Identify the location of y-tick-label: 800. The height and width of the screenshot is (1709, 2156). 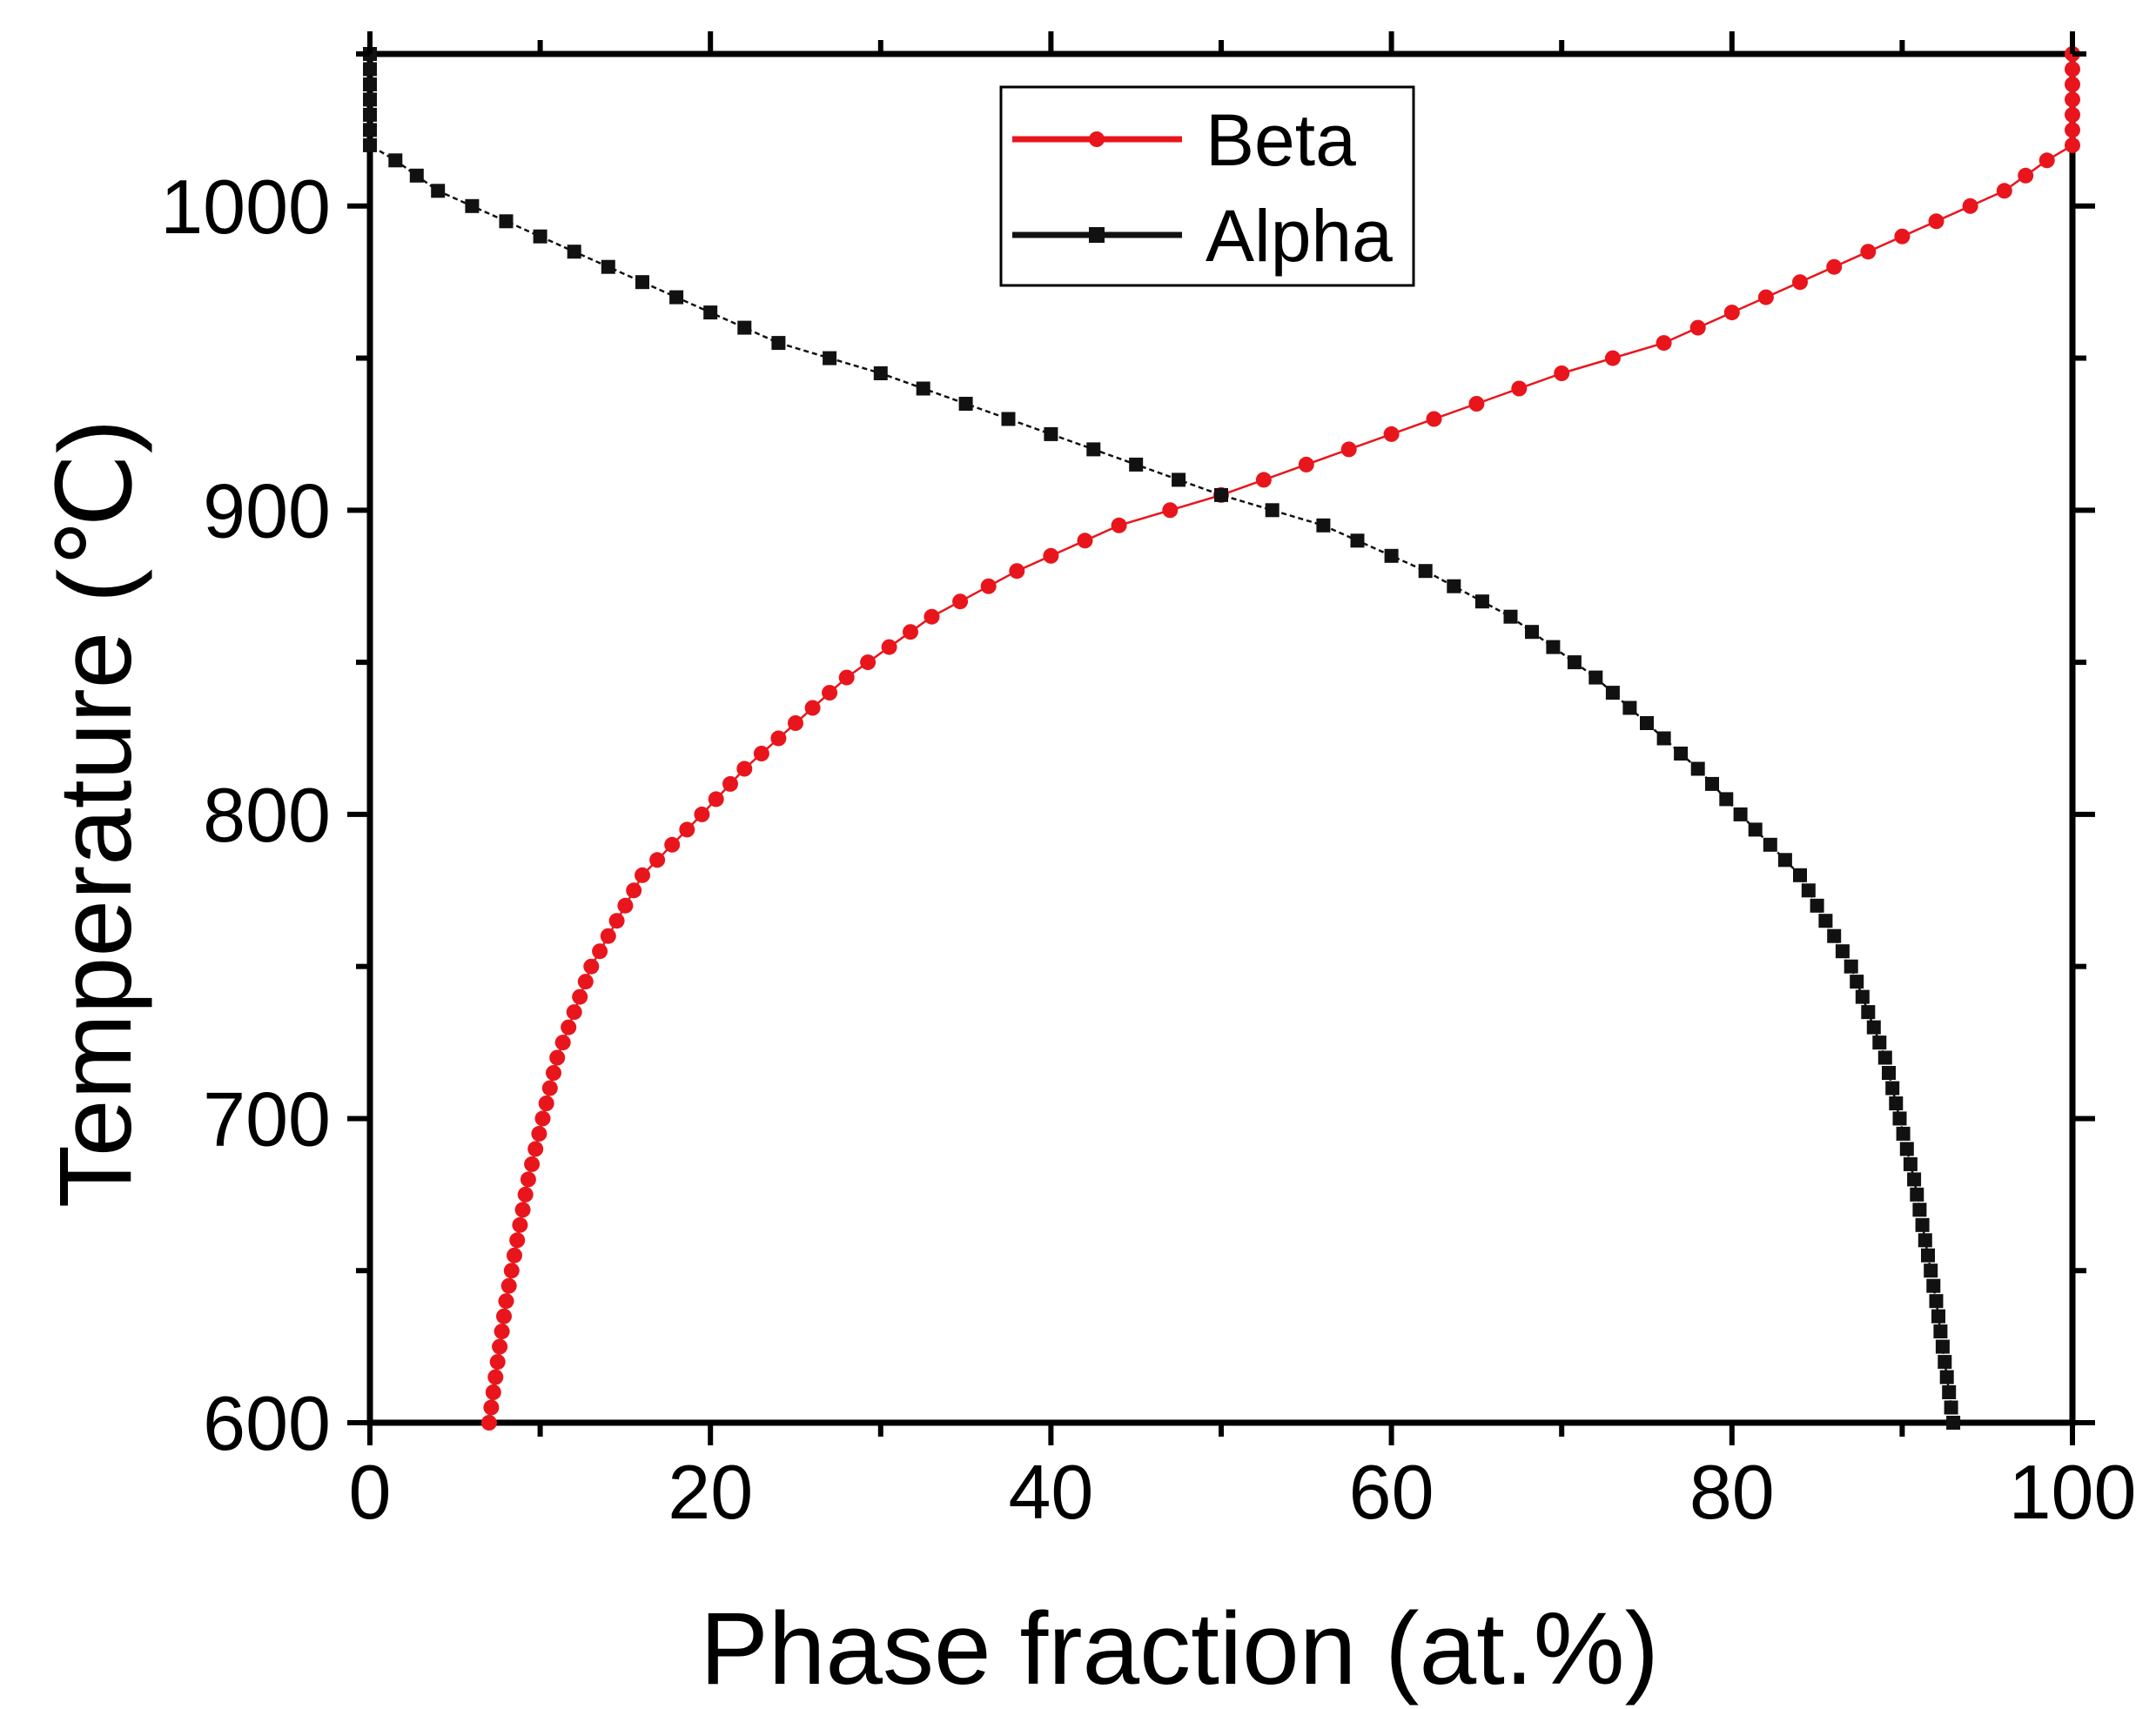
(267, 815).